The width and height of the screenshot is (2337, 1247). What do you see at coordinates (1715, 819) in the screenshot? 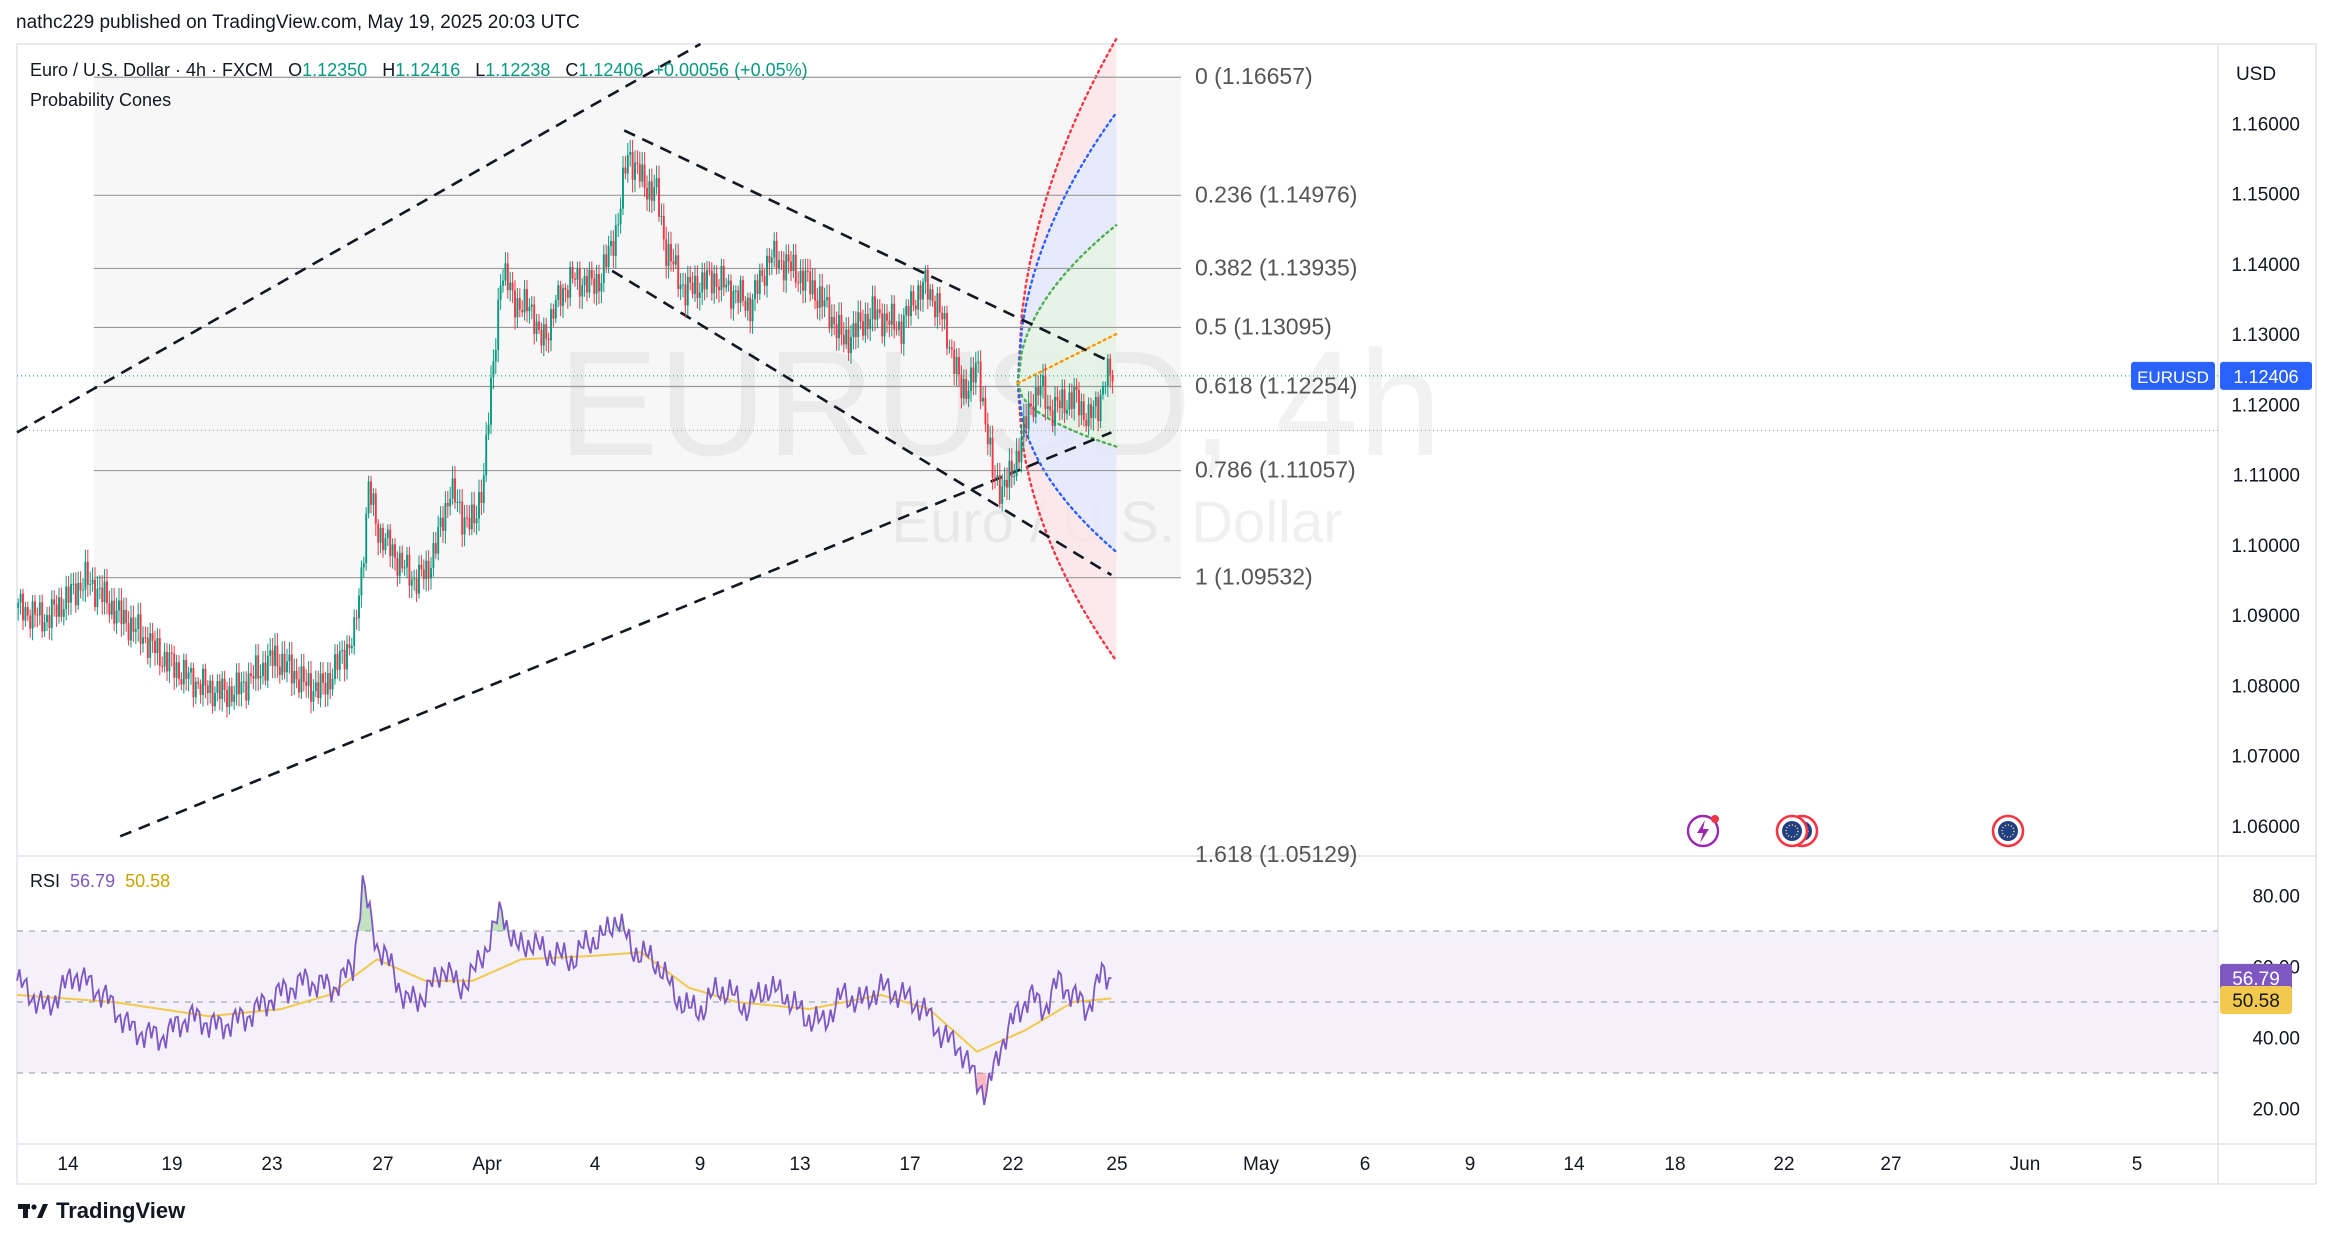
I see `event-alert-dot` at bounding box center [1715, 819].